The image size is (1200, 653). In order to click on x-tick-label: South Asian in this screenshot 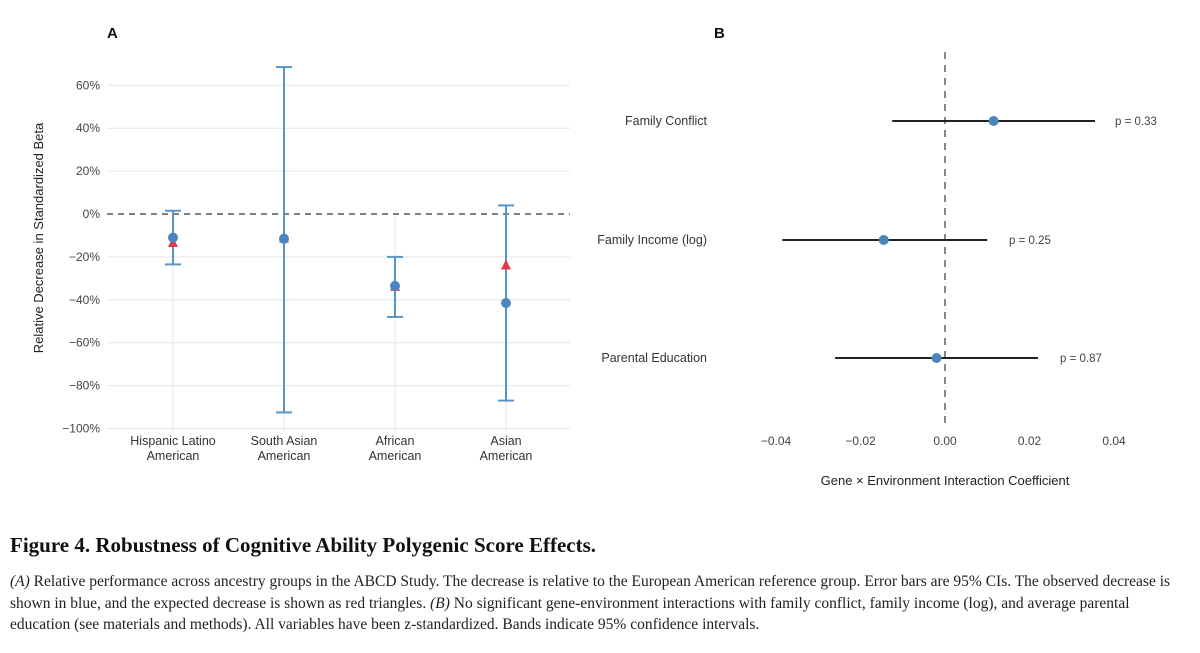, I will do `click(284, 441)`.